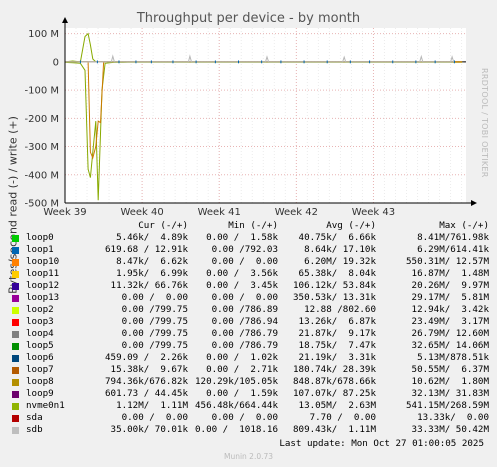 This screenshot has width=497, height=467. What do you see at coordinates (337, 405) in the screenshot?
I see `legend-avg: 13.05M/ 2.63M` at bounding box center [337, 405].